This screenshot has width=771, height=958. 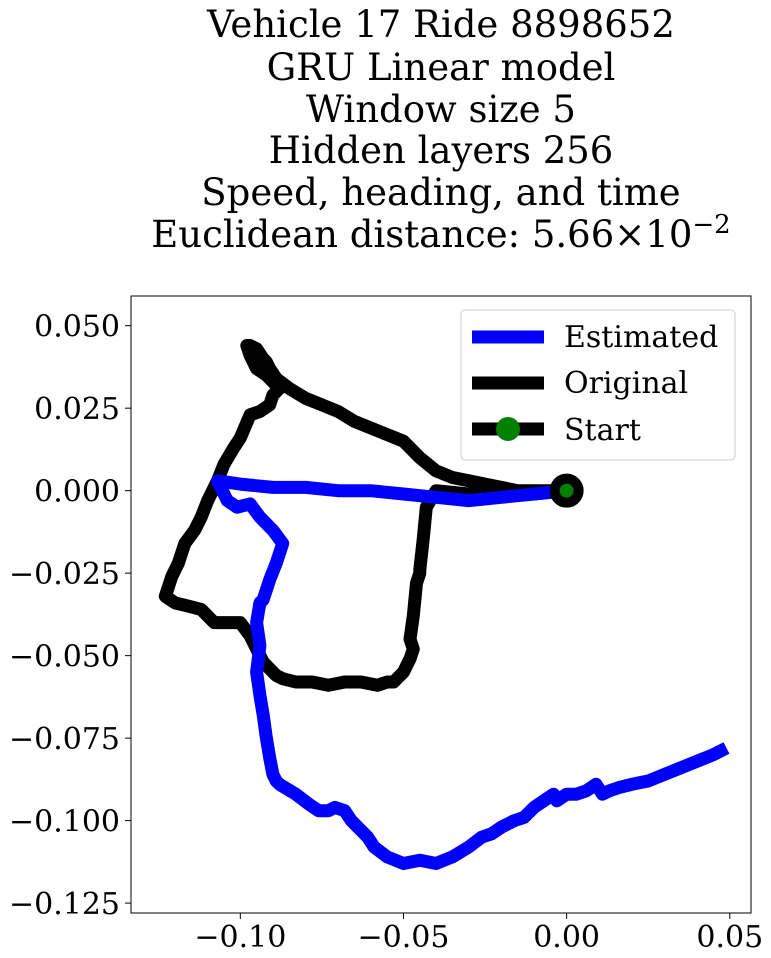 I want to click on x-tick-label: −0.10, so click(x=240, y=937).